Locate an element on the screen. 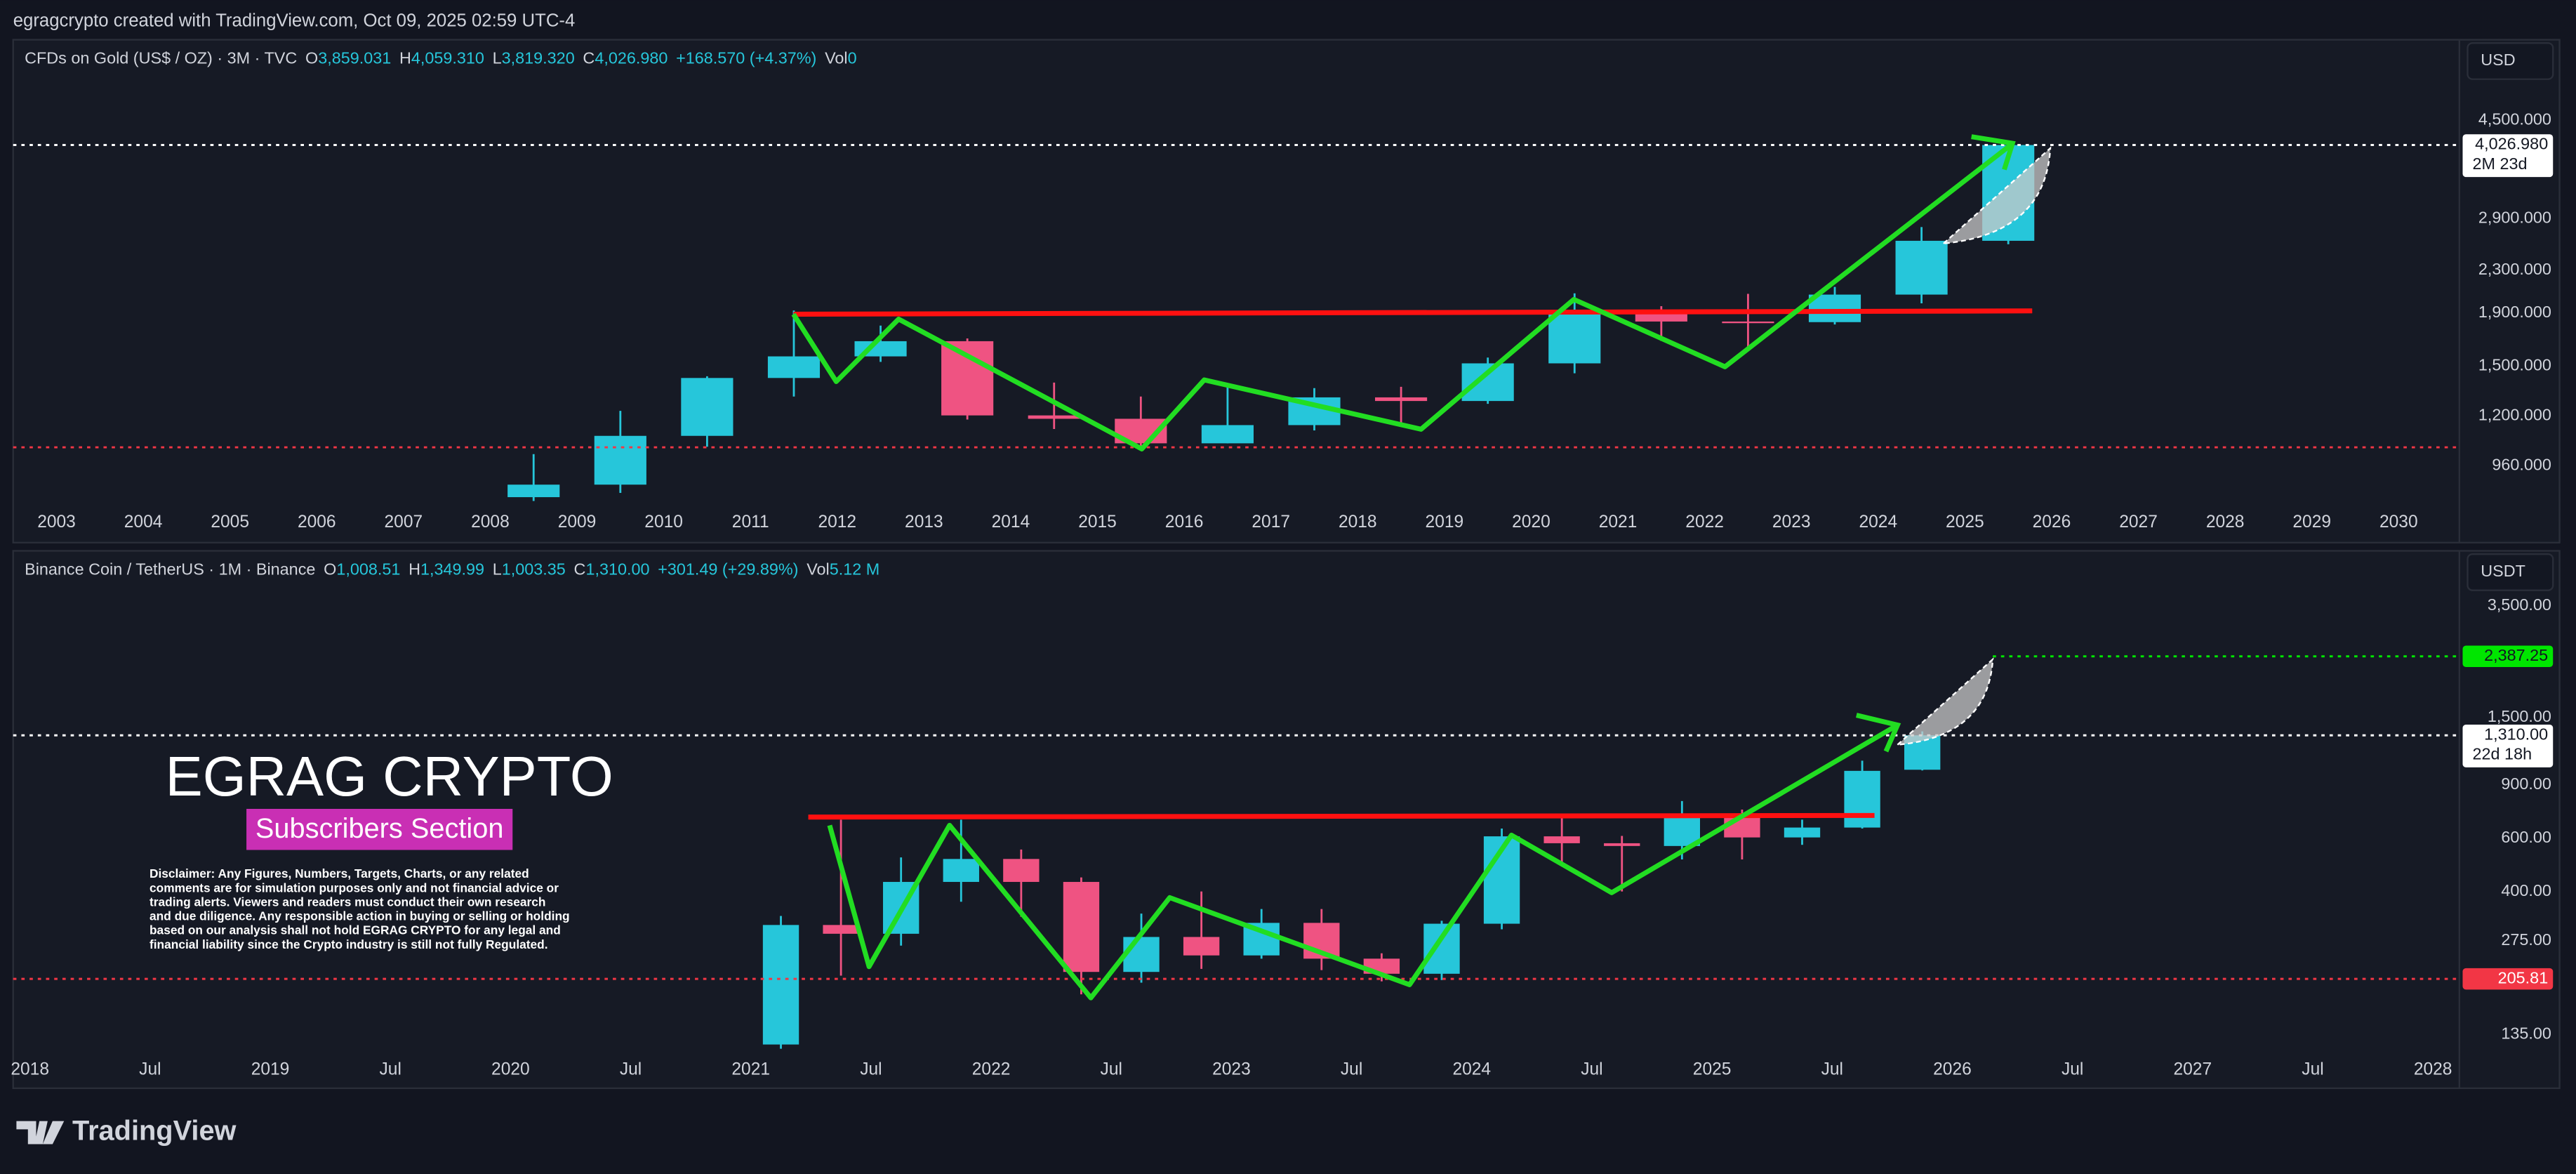 The width and height of the screenshot is (2576, 1174). price-label: 4,026.980 is located at coordinates (2512, 144).